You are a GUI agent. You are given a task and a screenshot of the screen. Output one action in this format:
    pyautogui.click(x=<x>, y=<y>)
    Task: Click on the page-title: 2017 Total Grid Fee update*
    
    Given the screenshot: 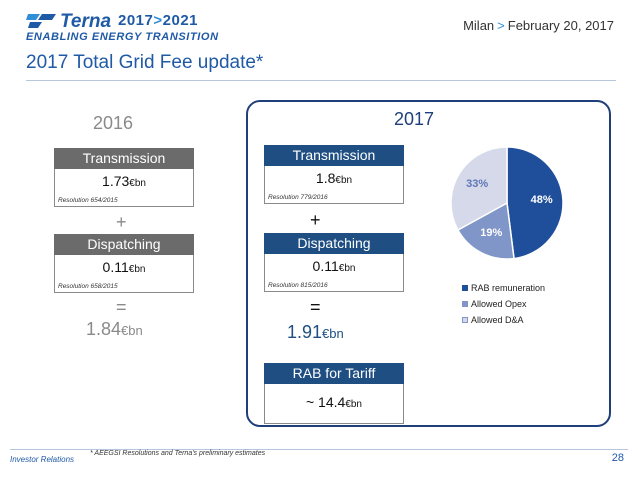 What is the action you would take?
    pyautogui.click(x=145, y=62)
    